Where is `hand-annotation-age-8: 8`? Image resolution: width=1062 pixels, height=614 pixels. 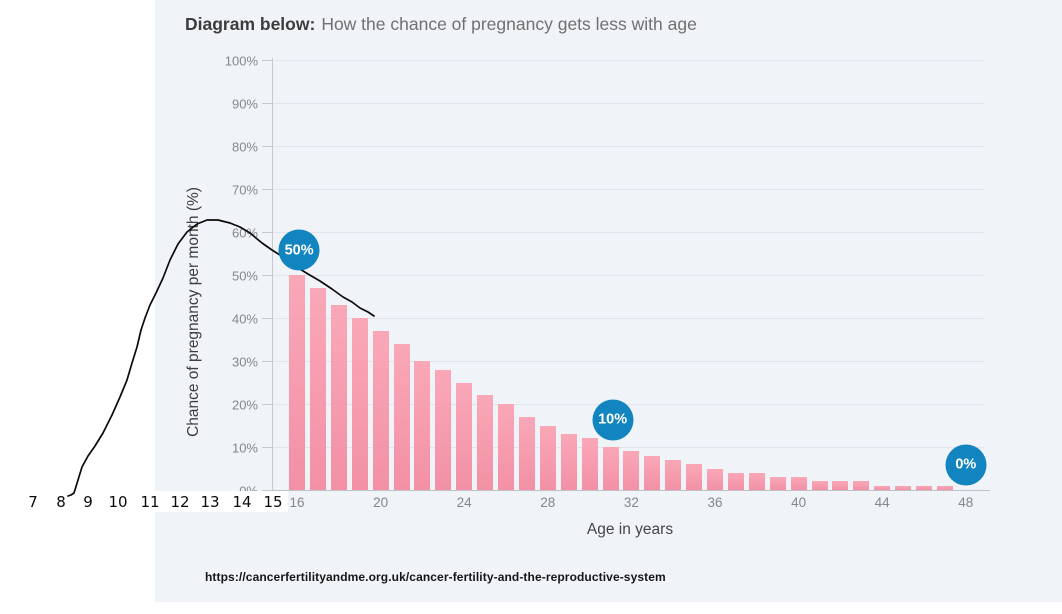
hand-annotation-age-8: 8 is located at coordinates (61, 502).